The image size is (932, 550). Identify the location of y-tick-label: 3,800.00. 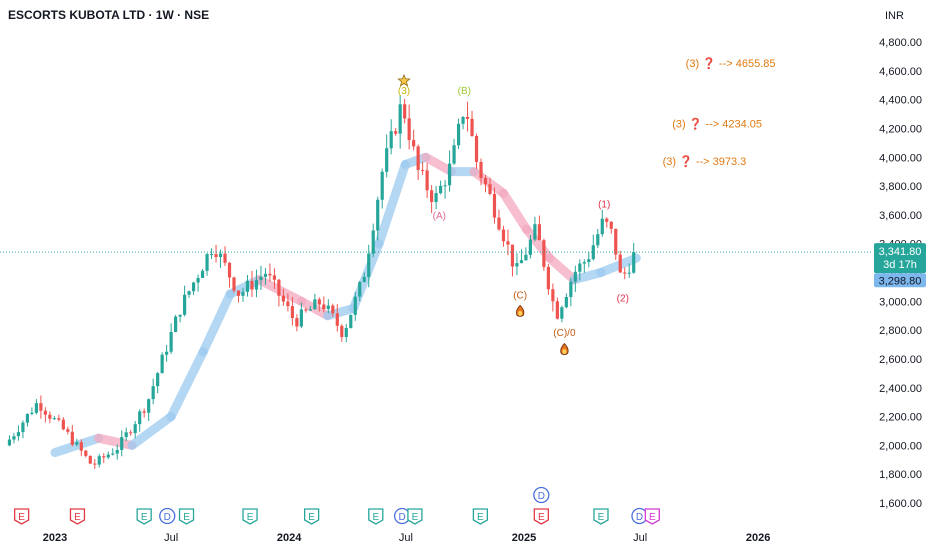
(900, 187).